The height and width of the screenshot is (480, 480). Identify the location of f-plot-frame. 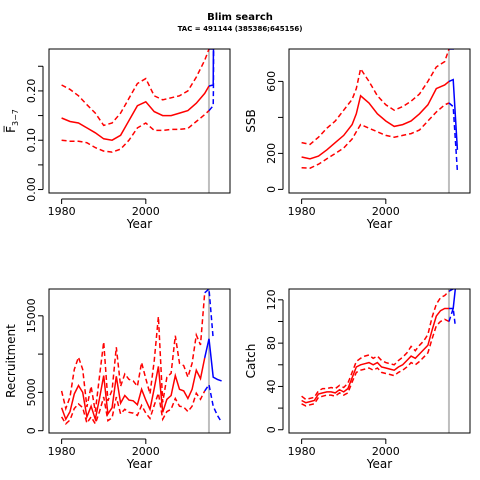
(139, 121).